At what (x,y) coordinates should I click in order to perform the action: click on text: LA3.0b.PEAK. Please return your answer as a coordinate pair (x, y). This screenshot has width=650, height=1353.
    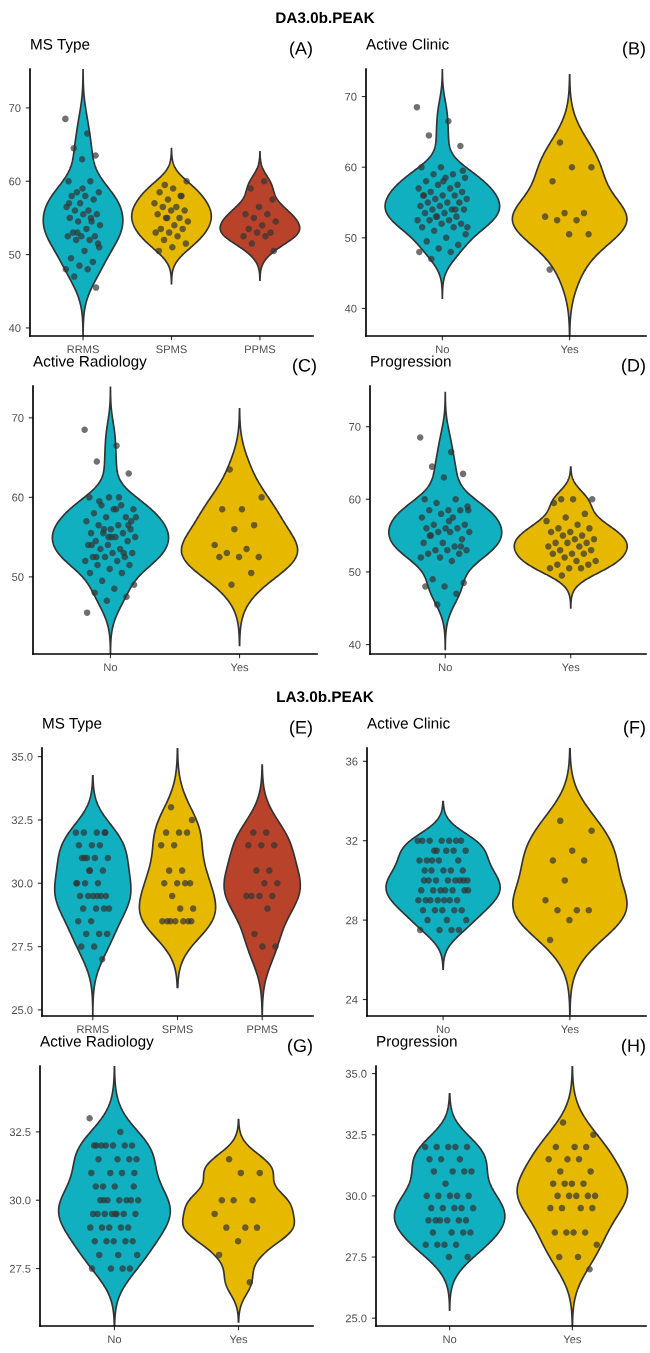
    Looking at the image, I should click on (325, 696).